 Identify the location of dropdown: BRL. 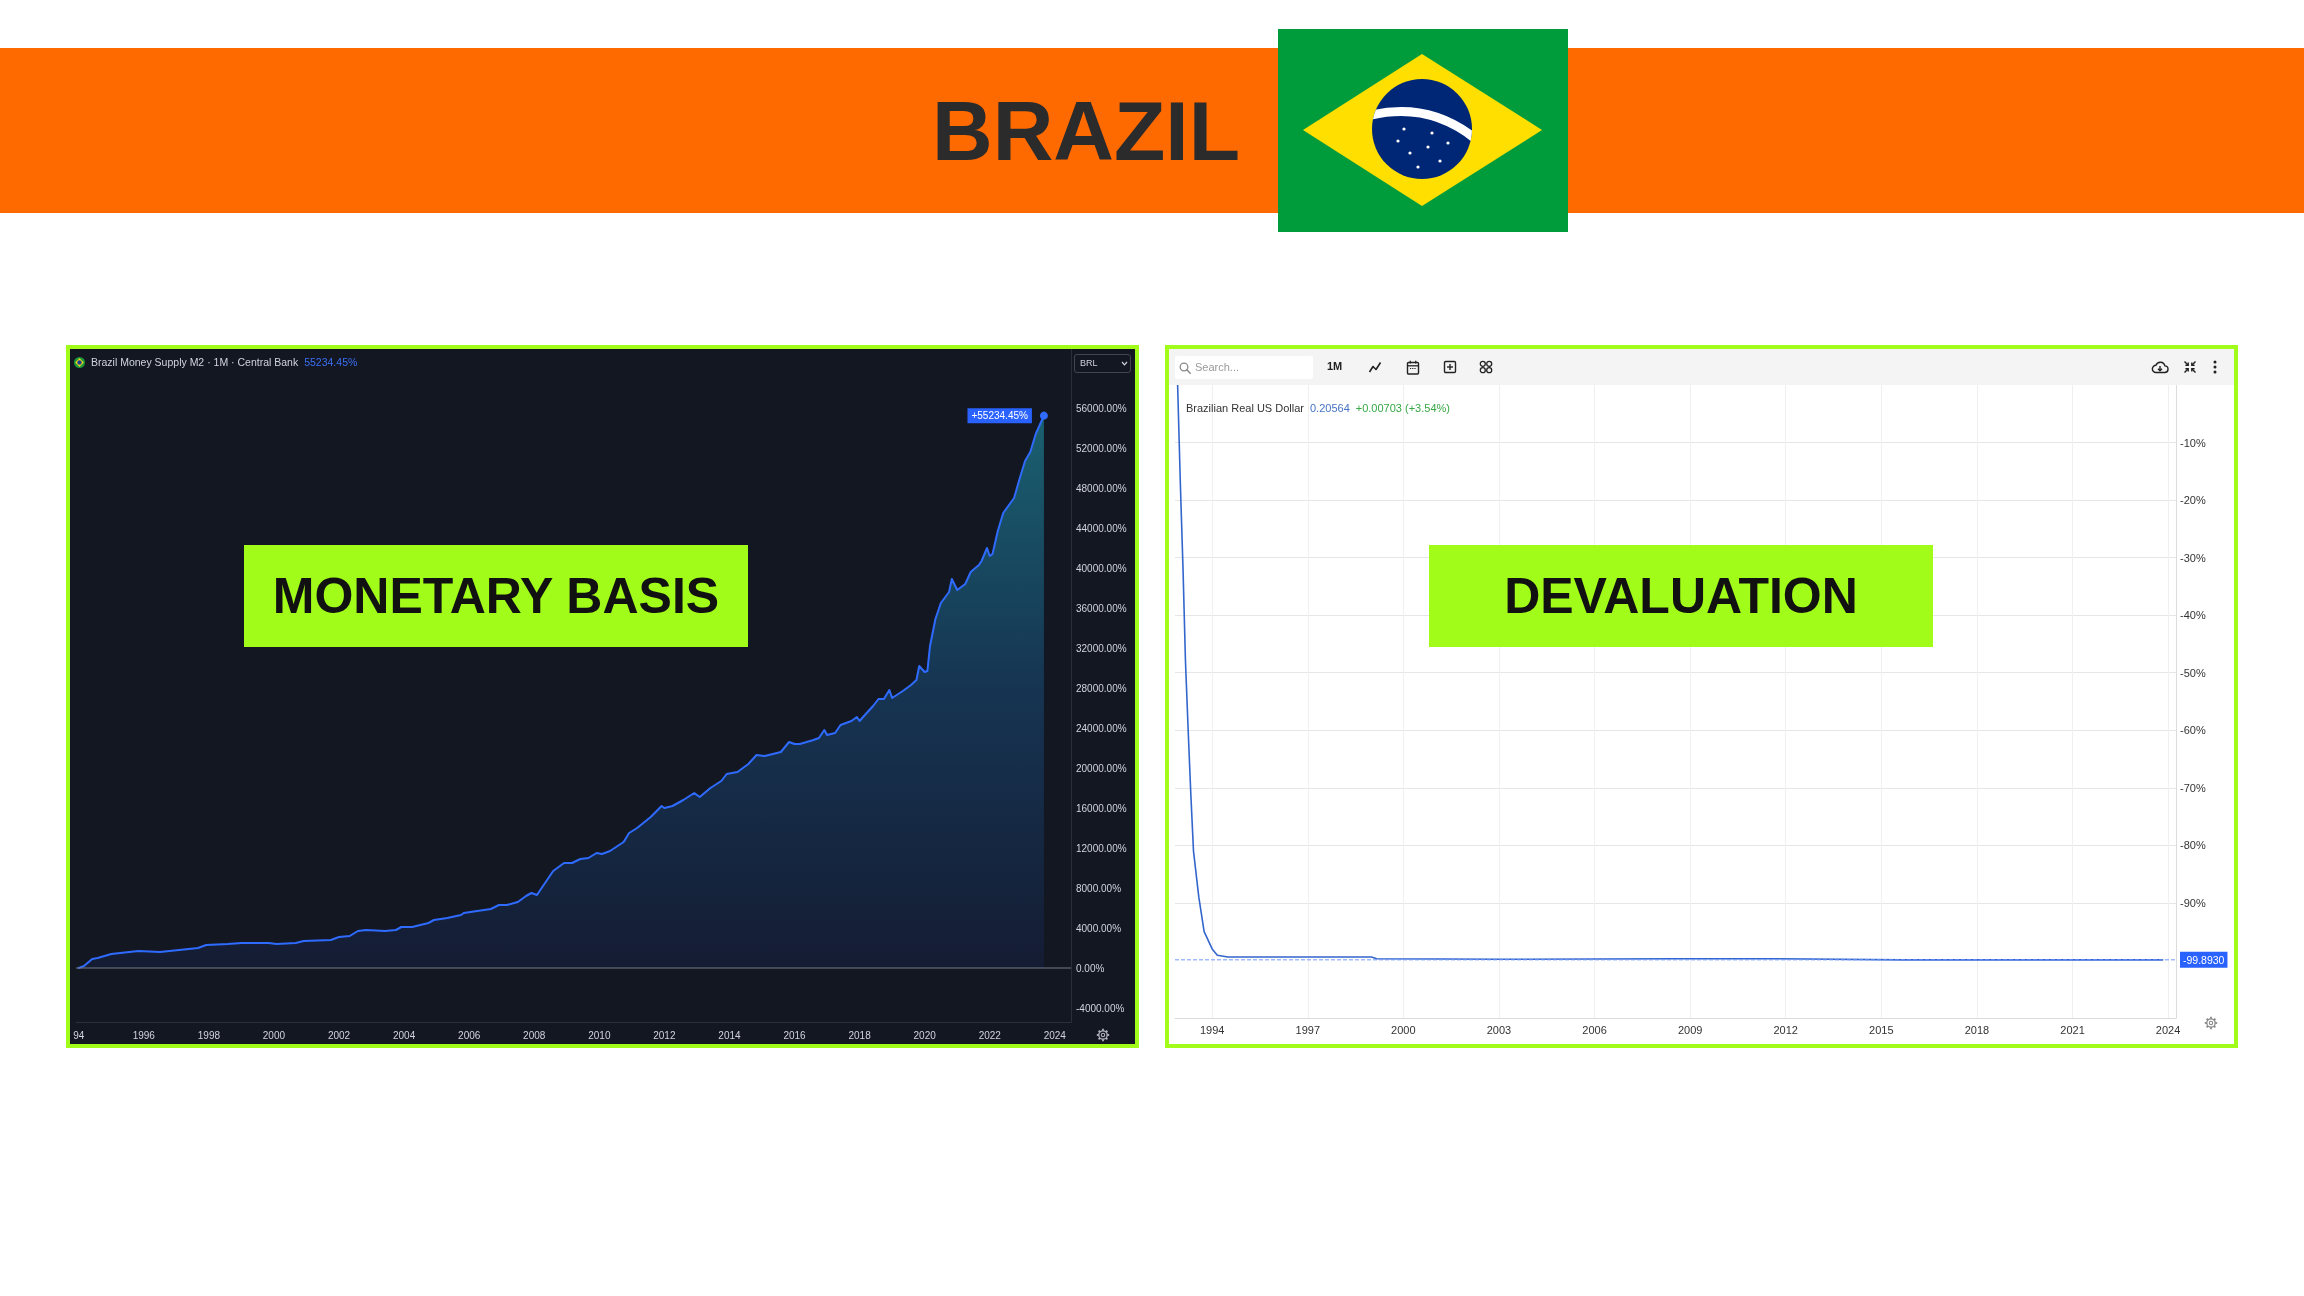
(1102, 363).